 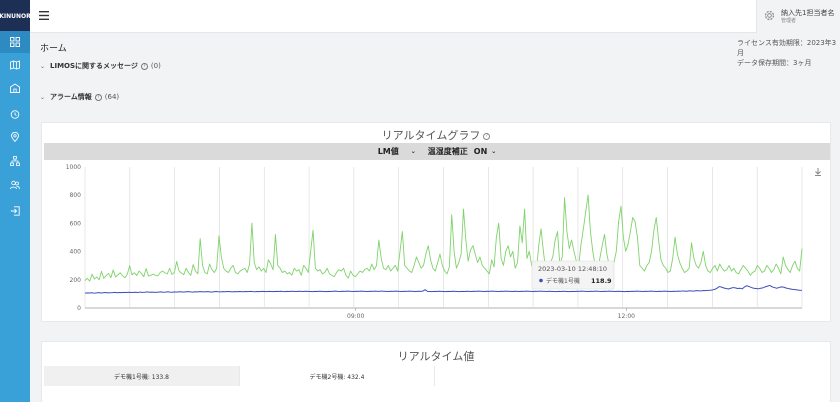 What do you see at coordinates (155, 66) in the screenshot?
I see `section-count: (0)` at bounding box center [155, 66].